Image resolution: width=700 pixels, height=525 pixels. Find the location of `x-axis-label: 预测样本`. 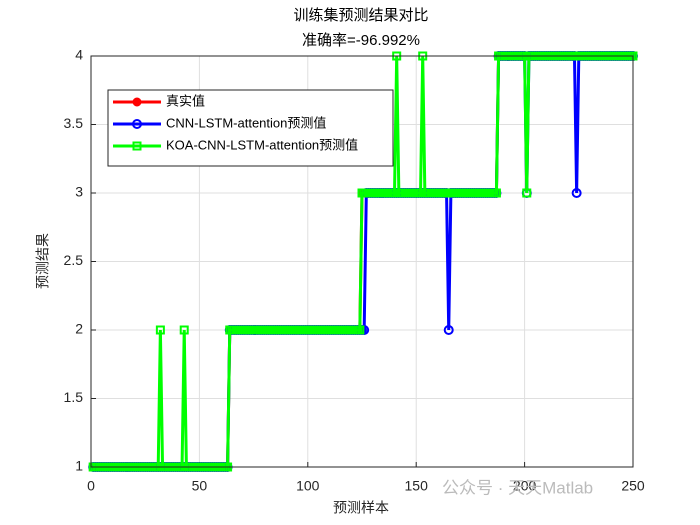

x-axis-label: 预测样本 is located at coordinates (361, 508).